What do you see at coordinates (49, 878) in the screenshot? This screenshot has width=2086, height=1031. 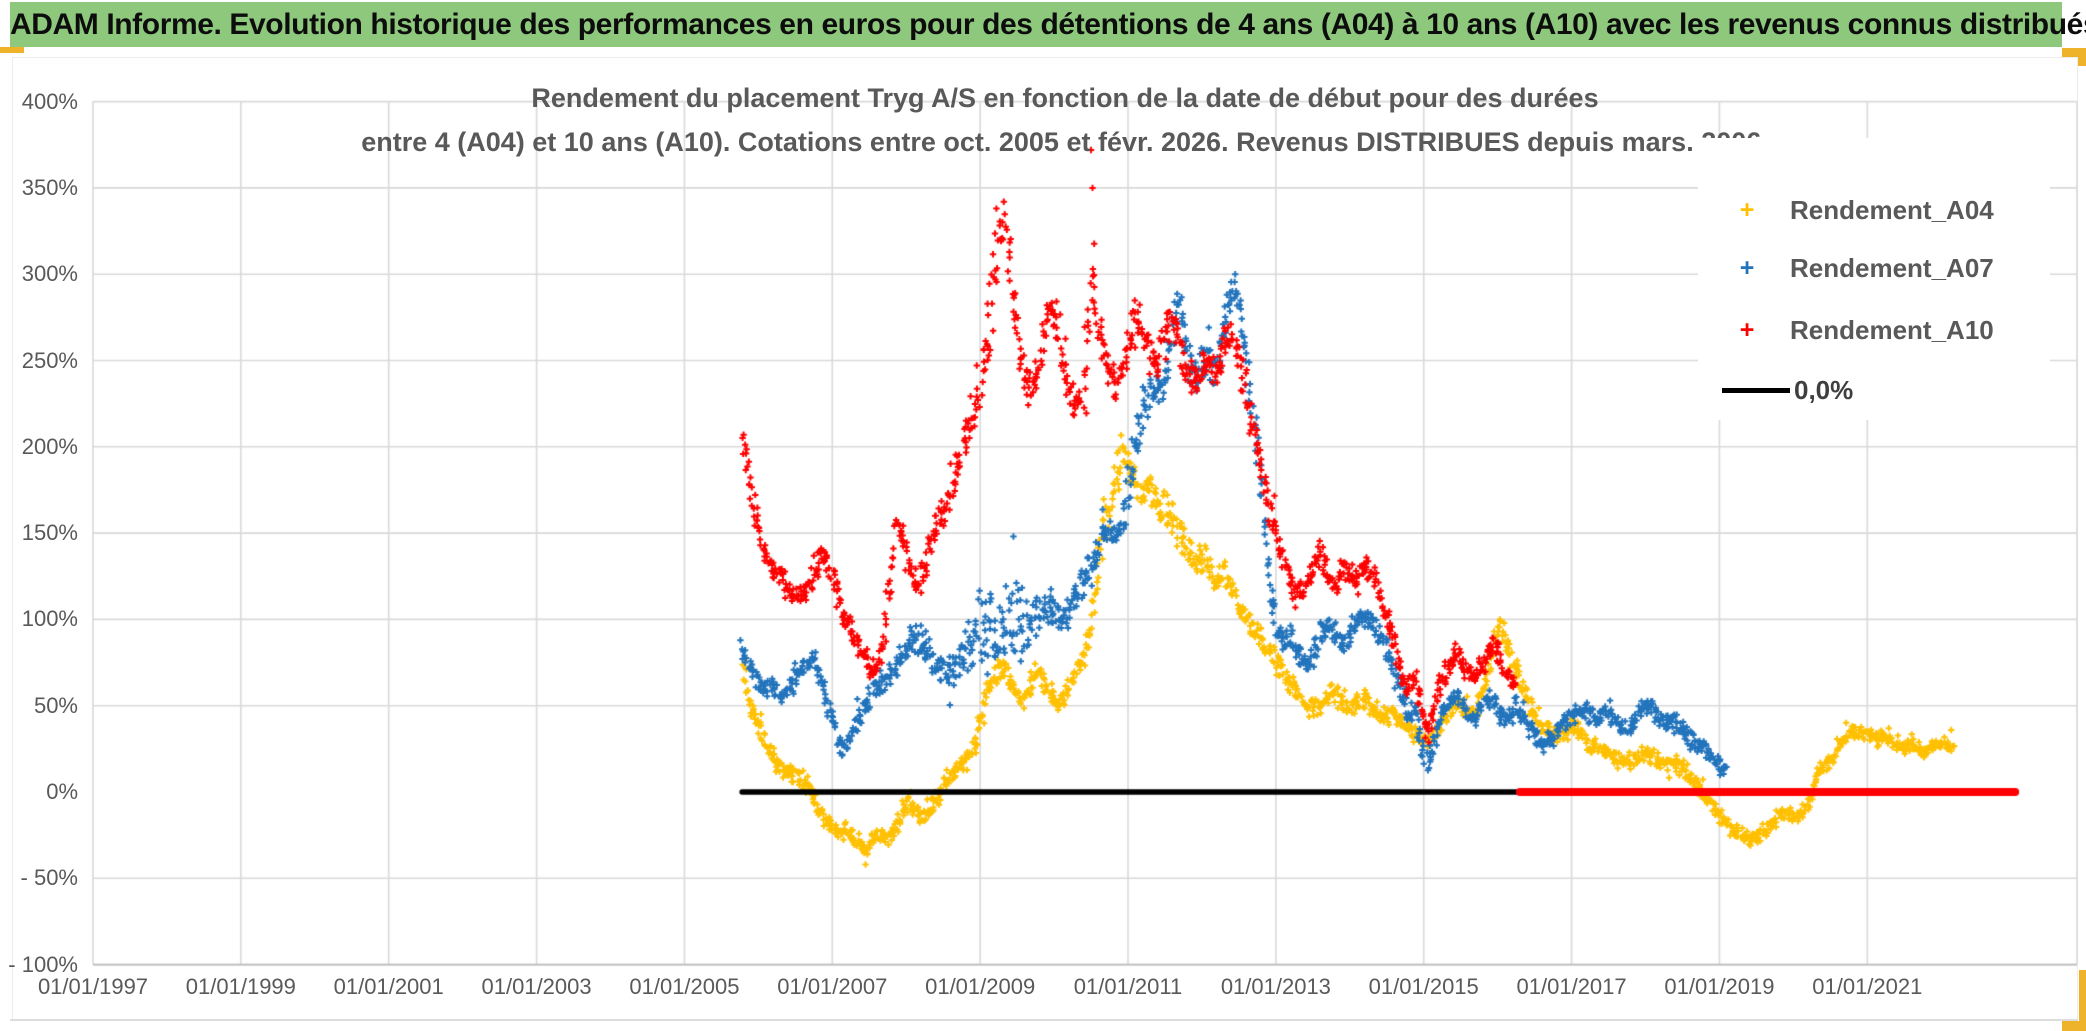 I see `y-tick-label: - 50%` at bounding box center [49, 878].